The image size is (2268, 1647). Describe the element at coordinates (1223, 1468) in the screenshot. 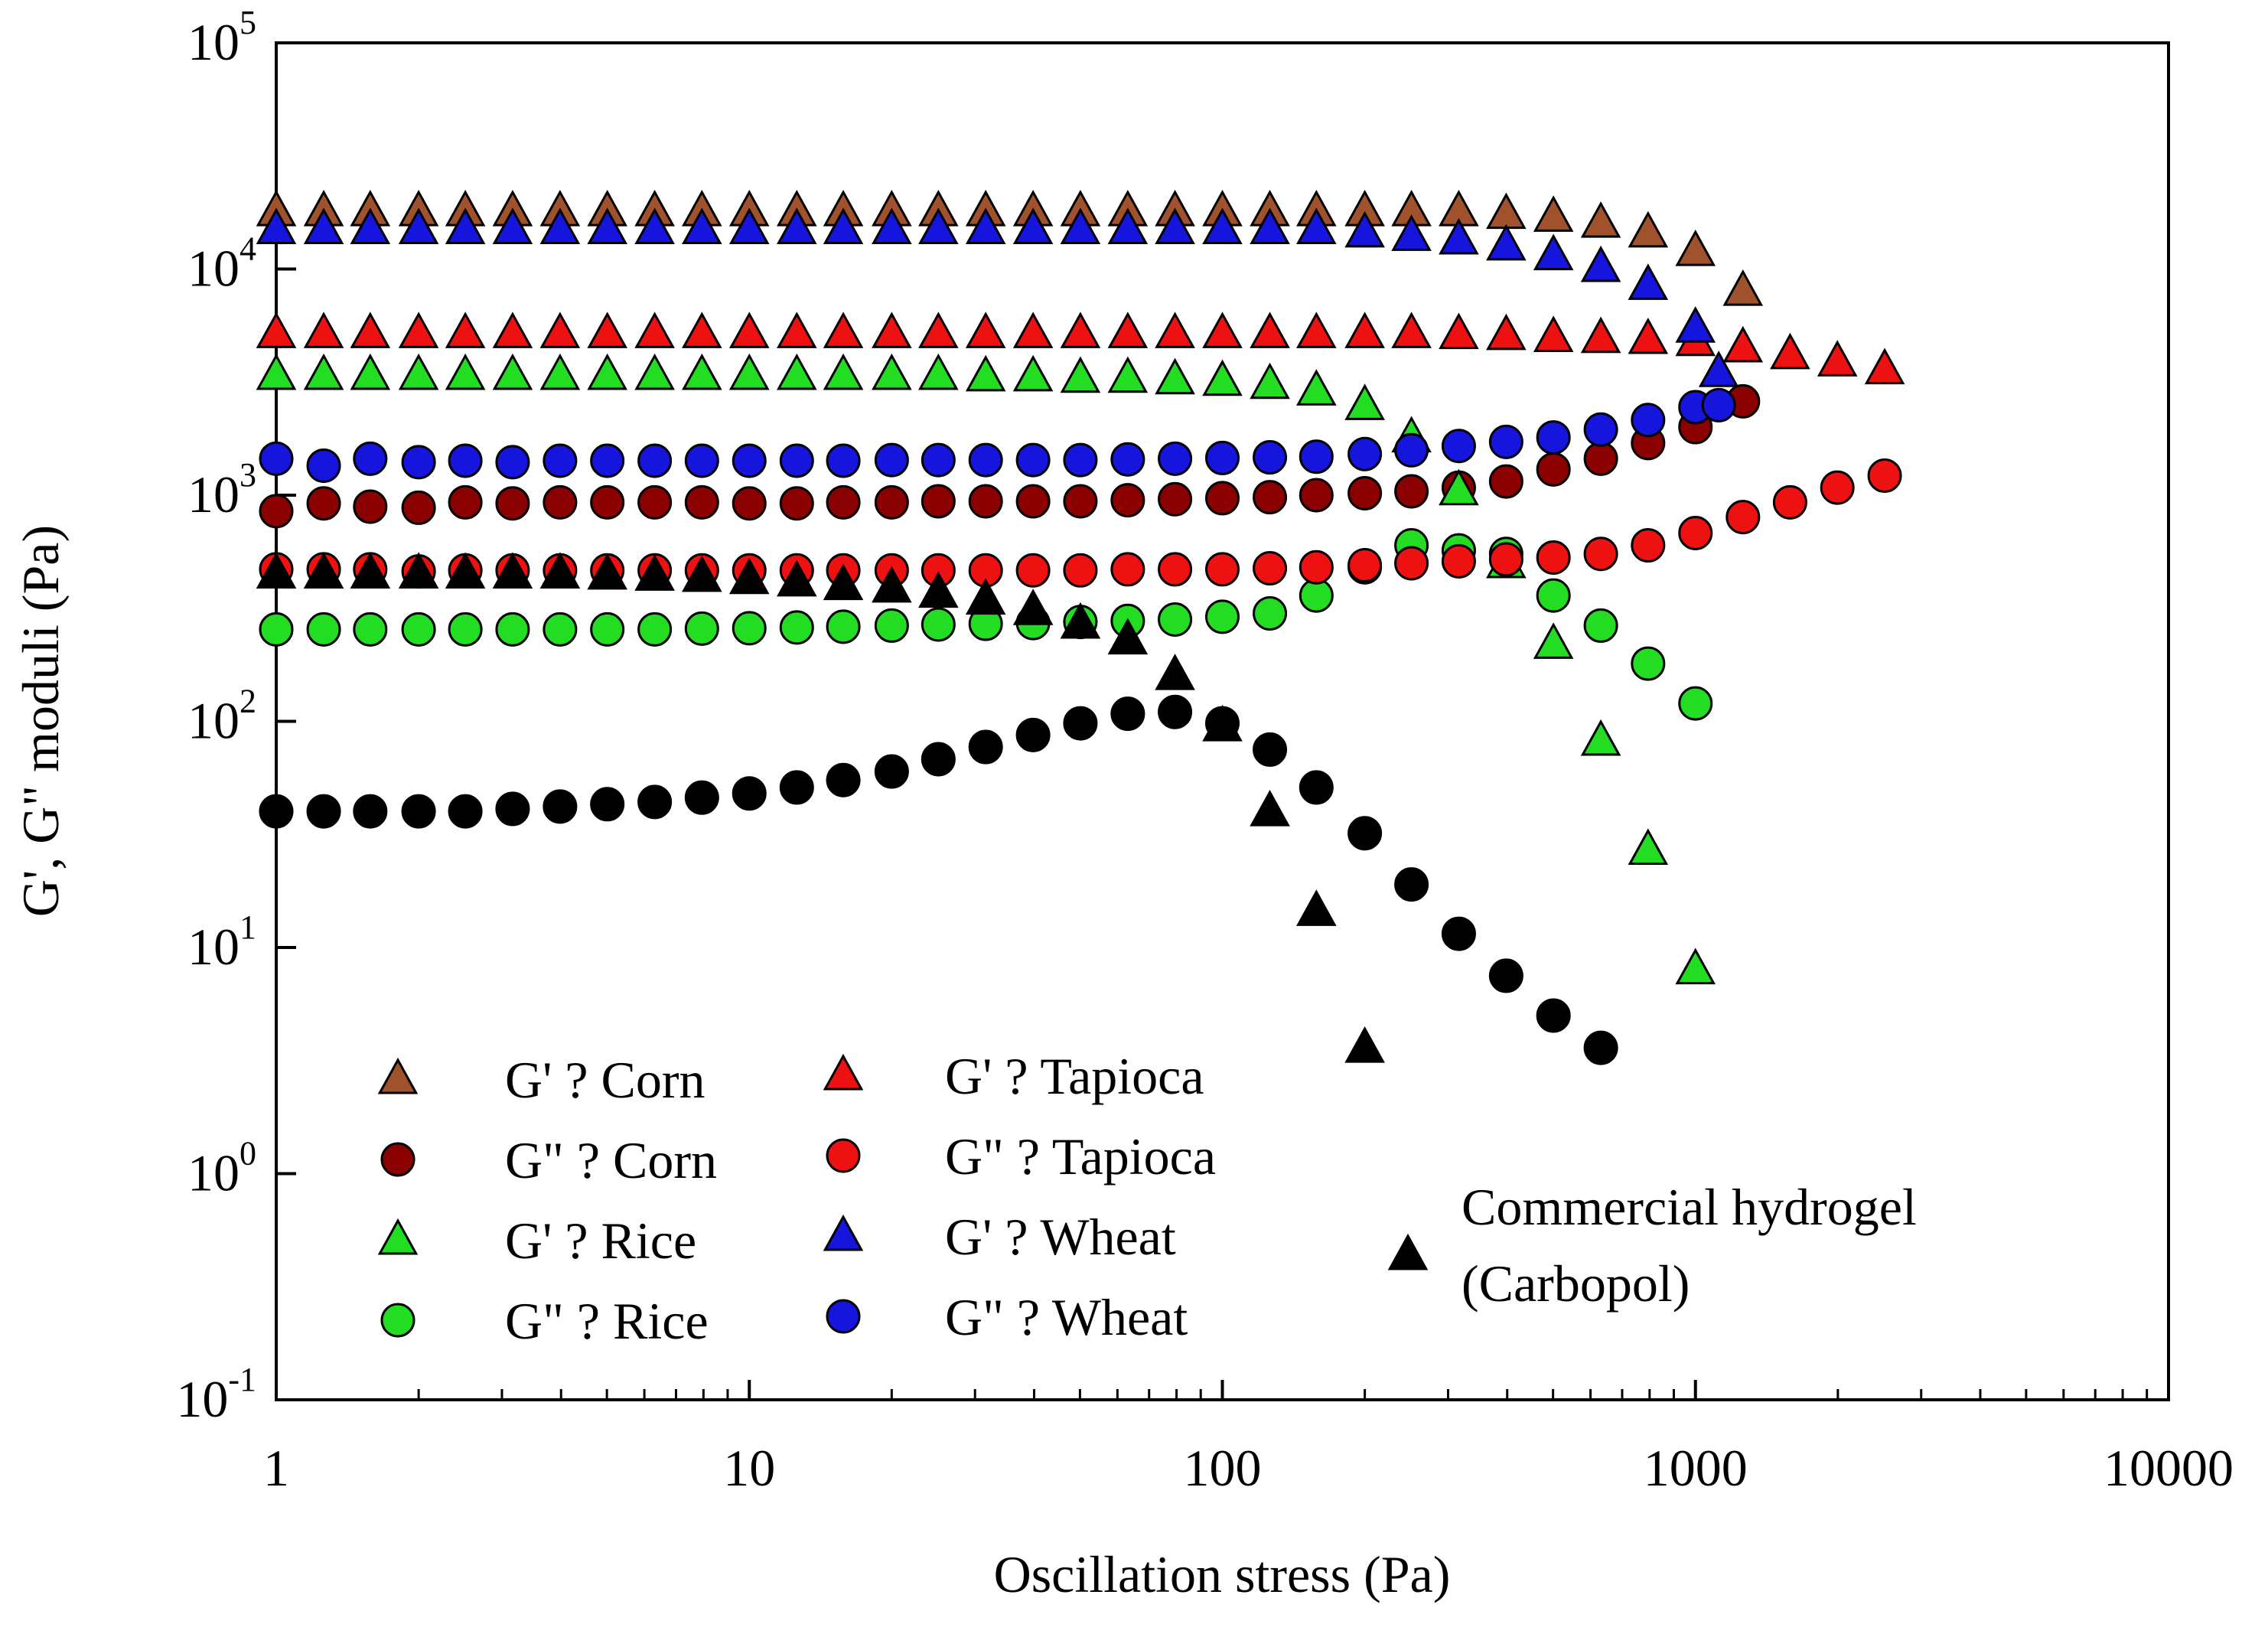

I see `x-tick-label: 100` at that location.